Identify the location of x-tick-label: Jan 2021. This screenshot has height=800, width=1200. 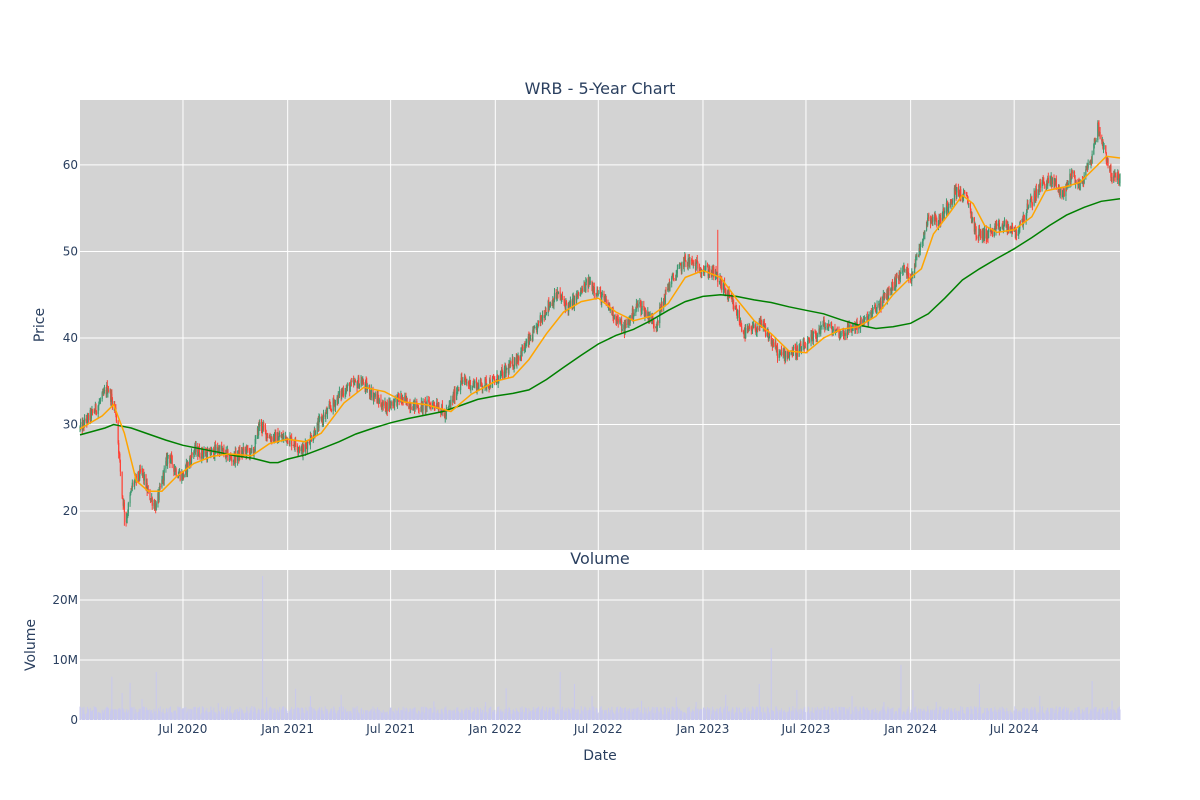
(287, 729).